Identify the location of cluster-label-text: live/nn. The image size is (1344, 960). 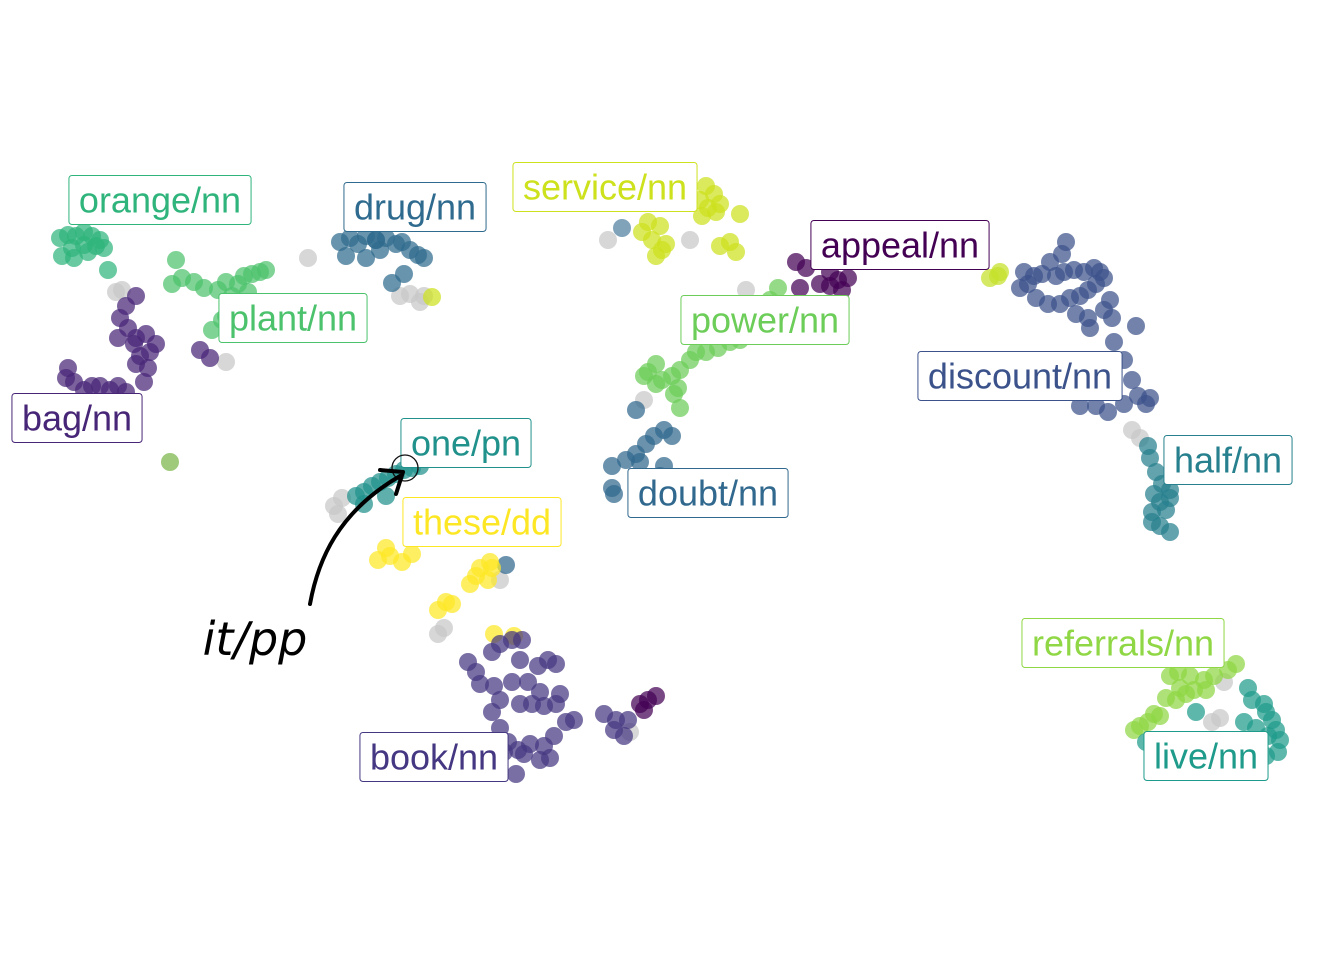
(1206, 756).